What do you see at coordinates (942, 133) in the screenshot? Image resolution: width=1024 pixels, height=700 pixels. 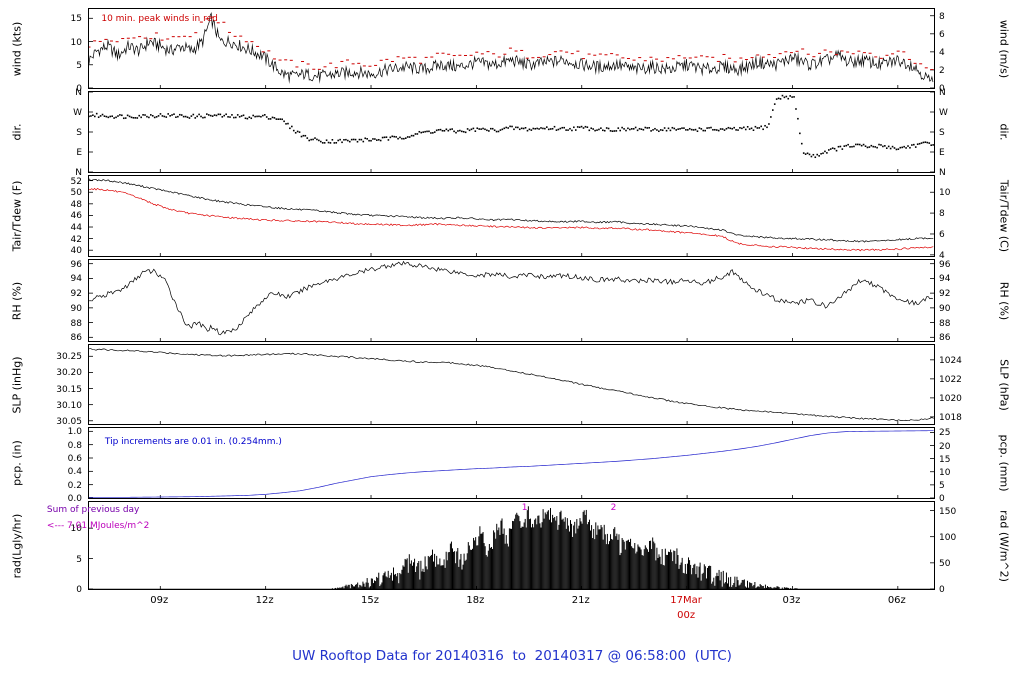 I see `dir-right-tick-label: S` at bounding box center [942, 133].